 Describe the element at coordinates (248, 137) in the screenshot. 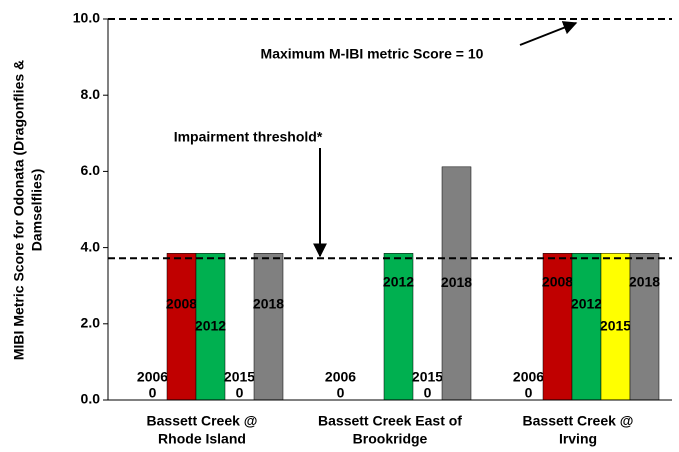

I see `annotation: Impairment threshold*` at that location.